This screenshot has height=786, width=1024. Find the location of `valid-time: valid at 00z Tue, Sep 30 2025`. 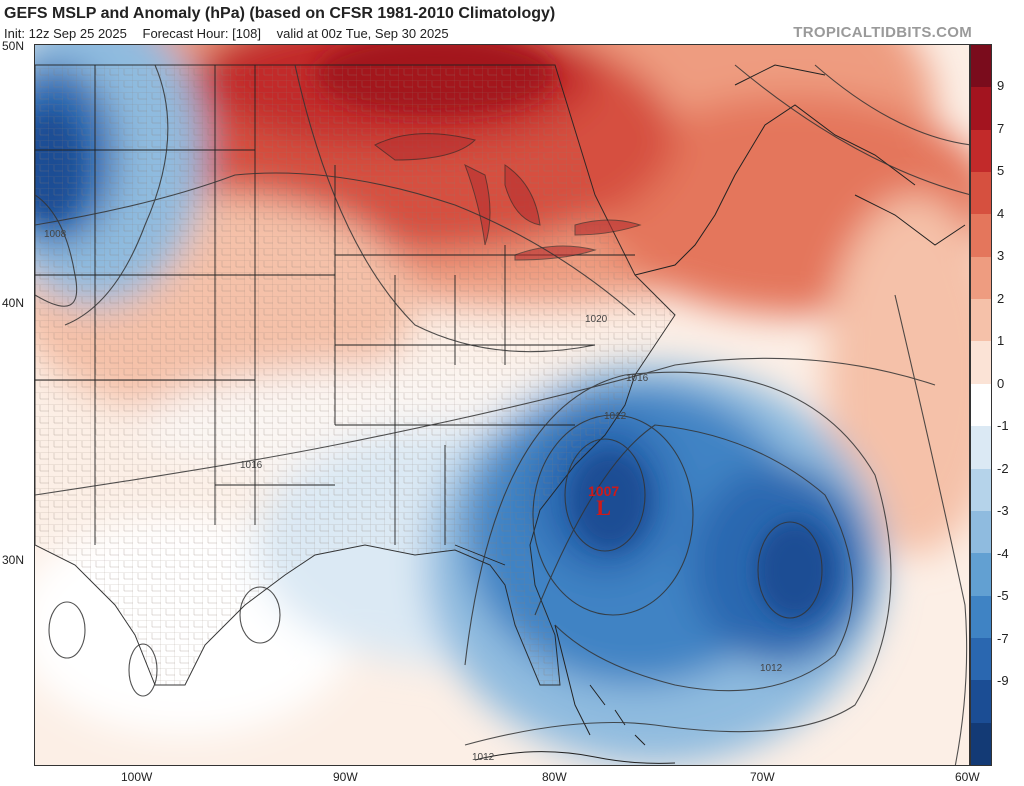

valid-time: valid at 00z Tue, Sep 30 2025 is located at coordinates (362, 33).